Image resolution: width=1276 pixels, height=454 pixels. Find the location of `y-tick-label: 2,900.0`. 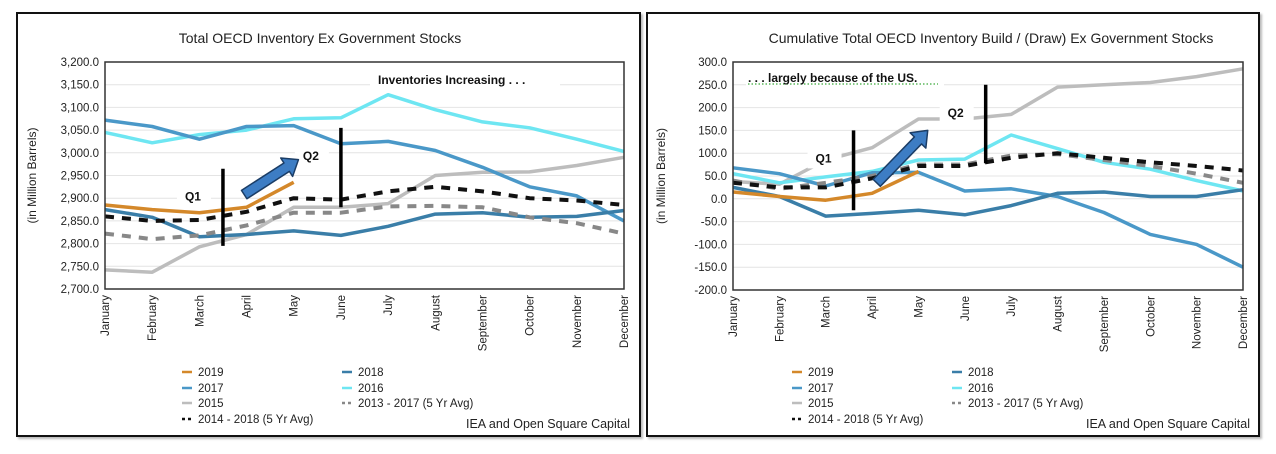

y-tick-label: 2,900.0 is located at coordinates (80, 199).